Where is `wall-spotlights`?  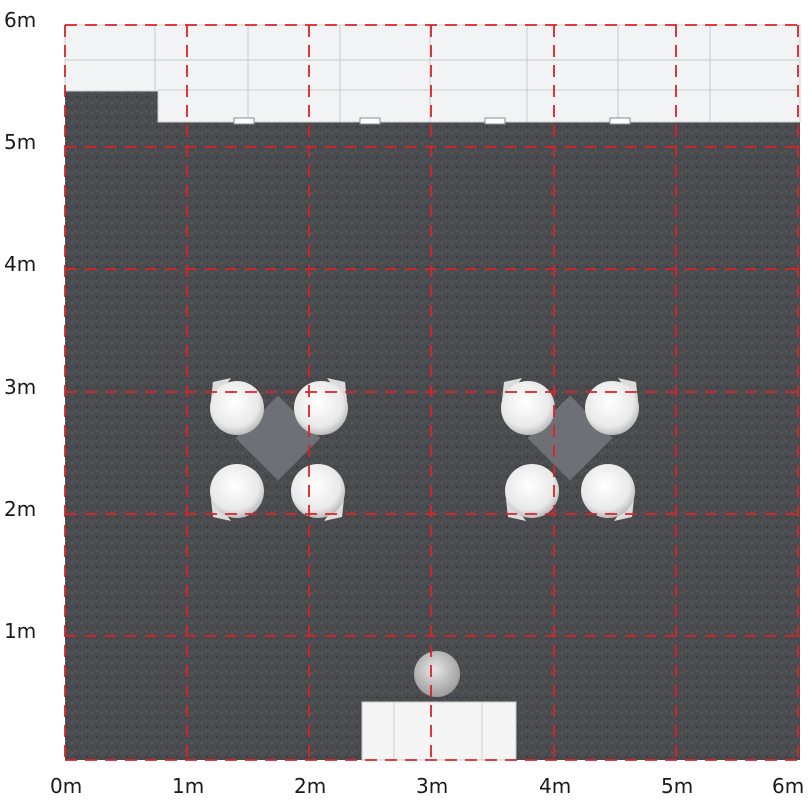 wall-spotlights is located at coordinates (432, 121).